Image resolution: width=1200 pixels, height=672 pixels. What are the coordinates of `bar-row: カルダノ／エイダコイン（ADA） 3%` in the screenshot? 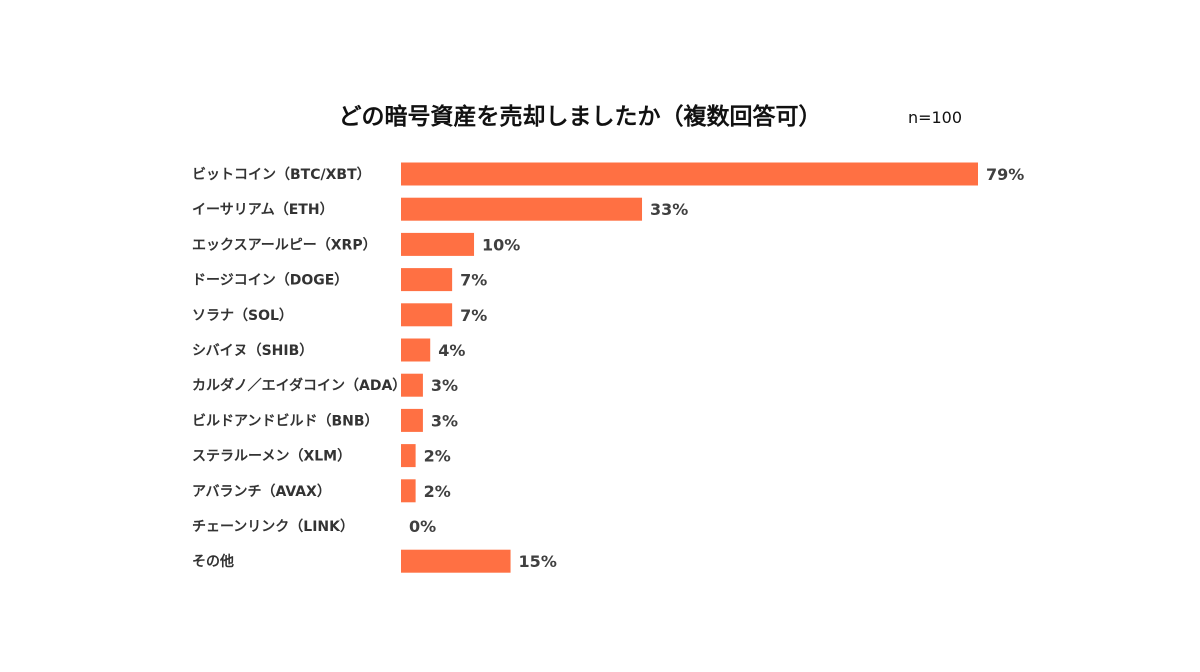 It's located at (325, 385).